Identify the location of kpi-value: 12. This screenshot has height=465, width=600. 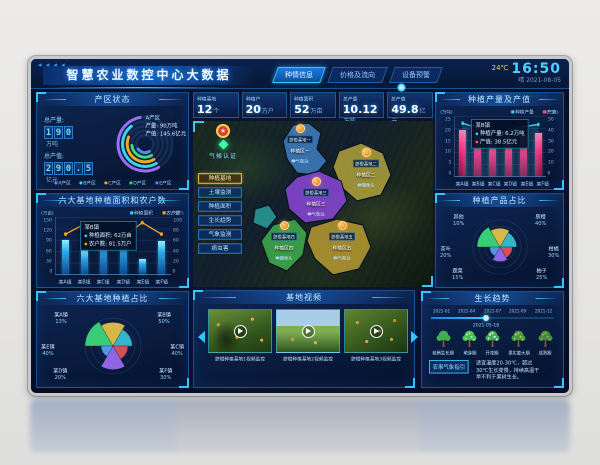
(205, 109).